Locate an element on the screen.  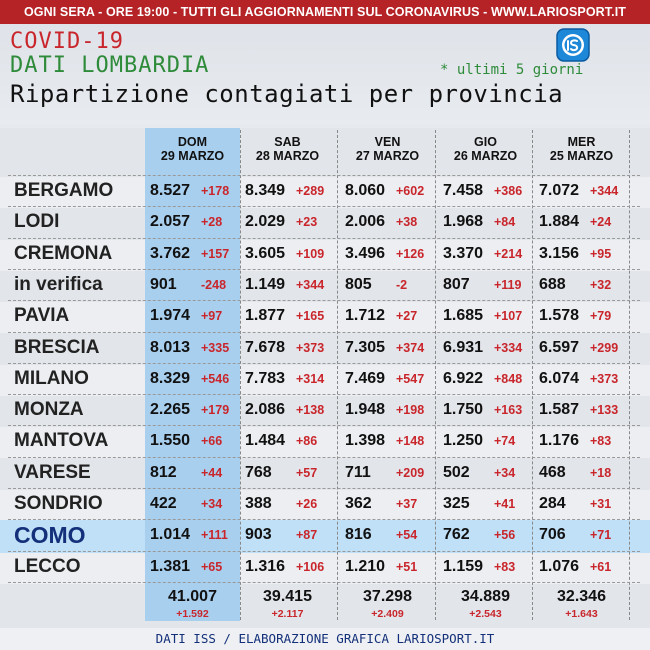
column-day: SAB is located at coordinates (287, 142).